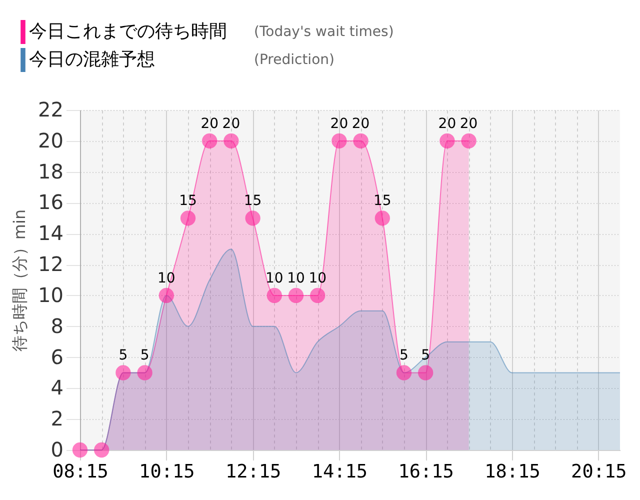 Image resolution: width=640 pixels, height=500 pixels. What do you see at coordinates (20, 280) in the screenshot?
I see `y-axis-title: 待ち時間（分）min` at bounding box center [20, 280].